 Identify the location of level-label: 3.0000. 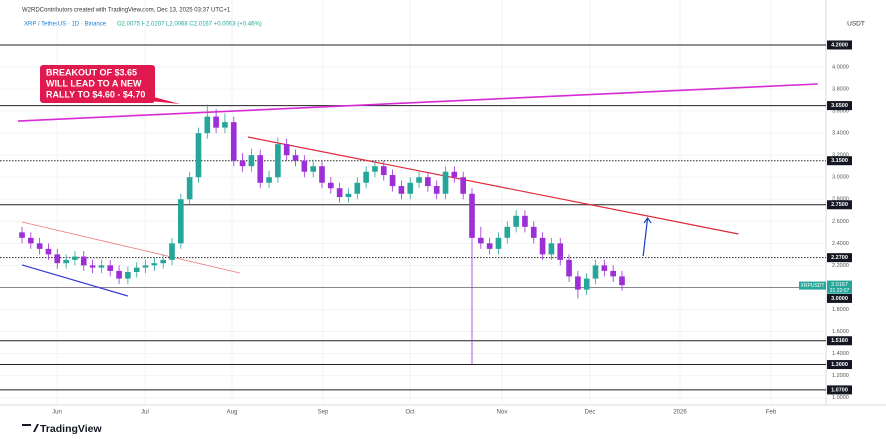
(839, 299).